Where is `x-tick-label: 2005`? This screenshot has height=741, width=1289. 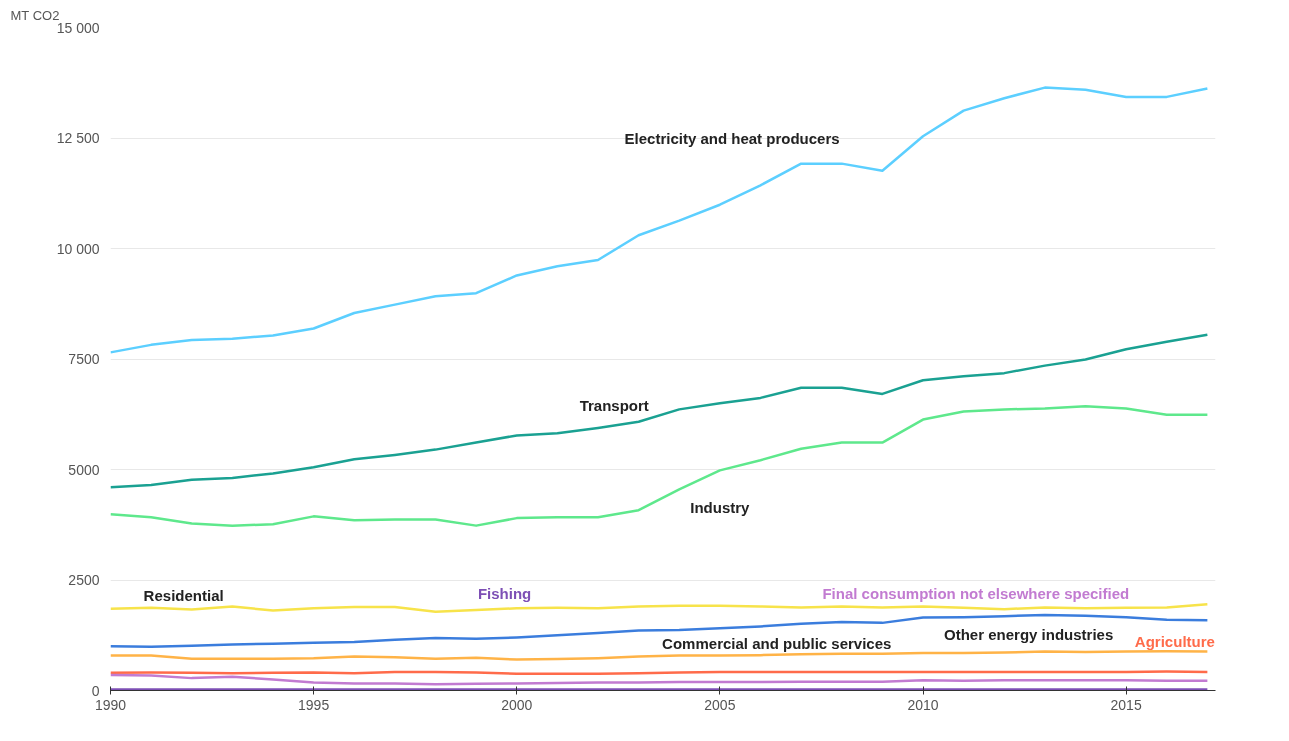 x-tick-label: 2005 is located at coordinates (720, 704).